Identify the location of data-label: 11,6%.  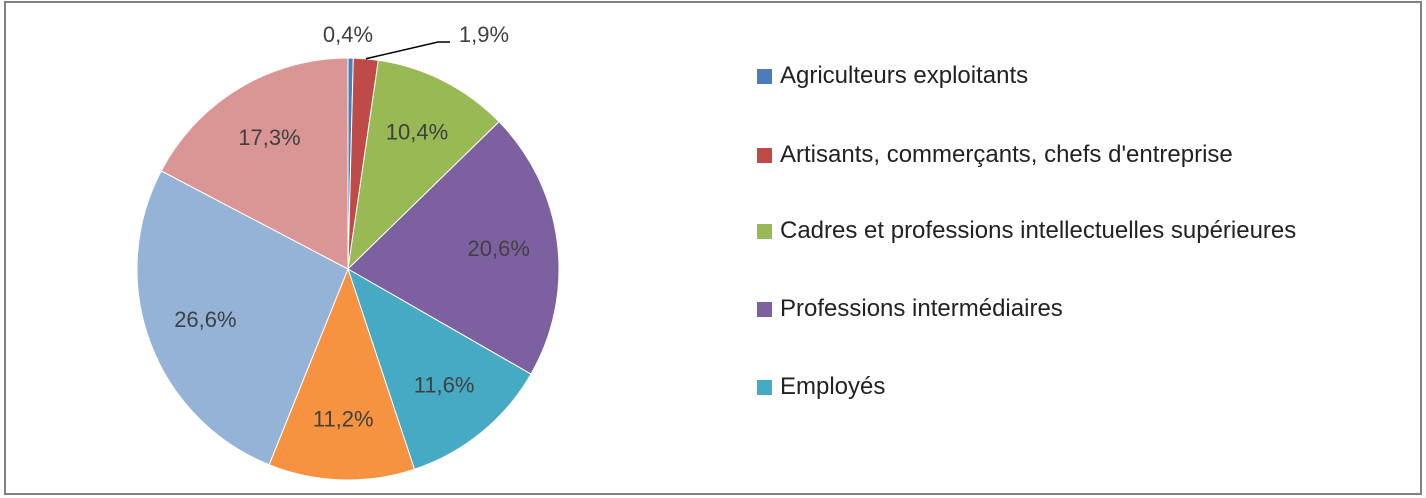
(444, 384).